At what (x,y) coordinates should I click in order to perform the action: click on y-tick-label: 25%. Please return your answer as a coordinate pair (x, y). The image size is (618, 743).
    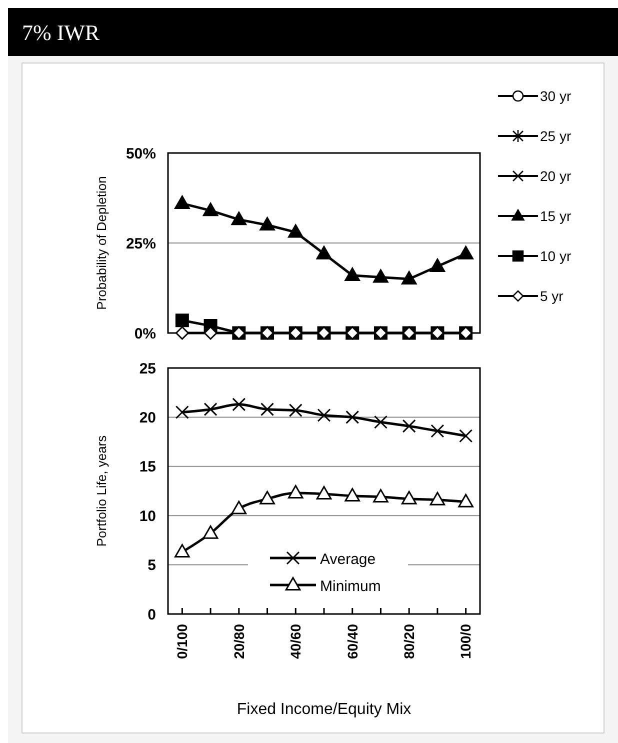
    Looking at the image, I should click on (141, 243).